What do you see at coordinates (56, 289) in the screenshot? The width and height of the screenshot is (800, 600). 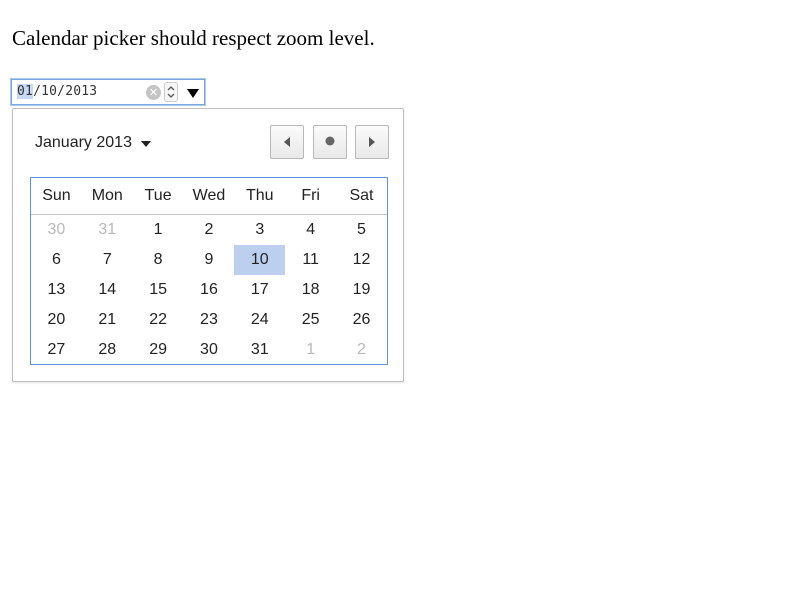 I see `day-cell: 13` at bounding box center [56, 289].